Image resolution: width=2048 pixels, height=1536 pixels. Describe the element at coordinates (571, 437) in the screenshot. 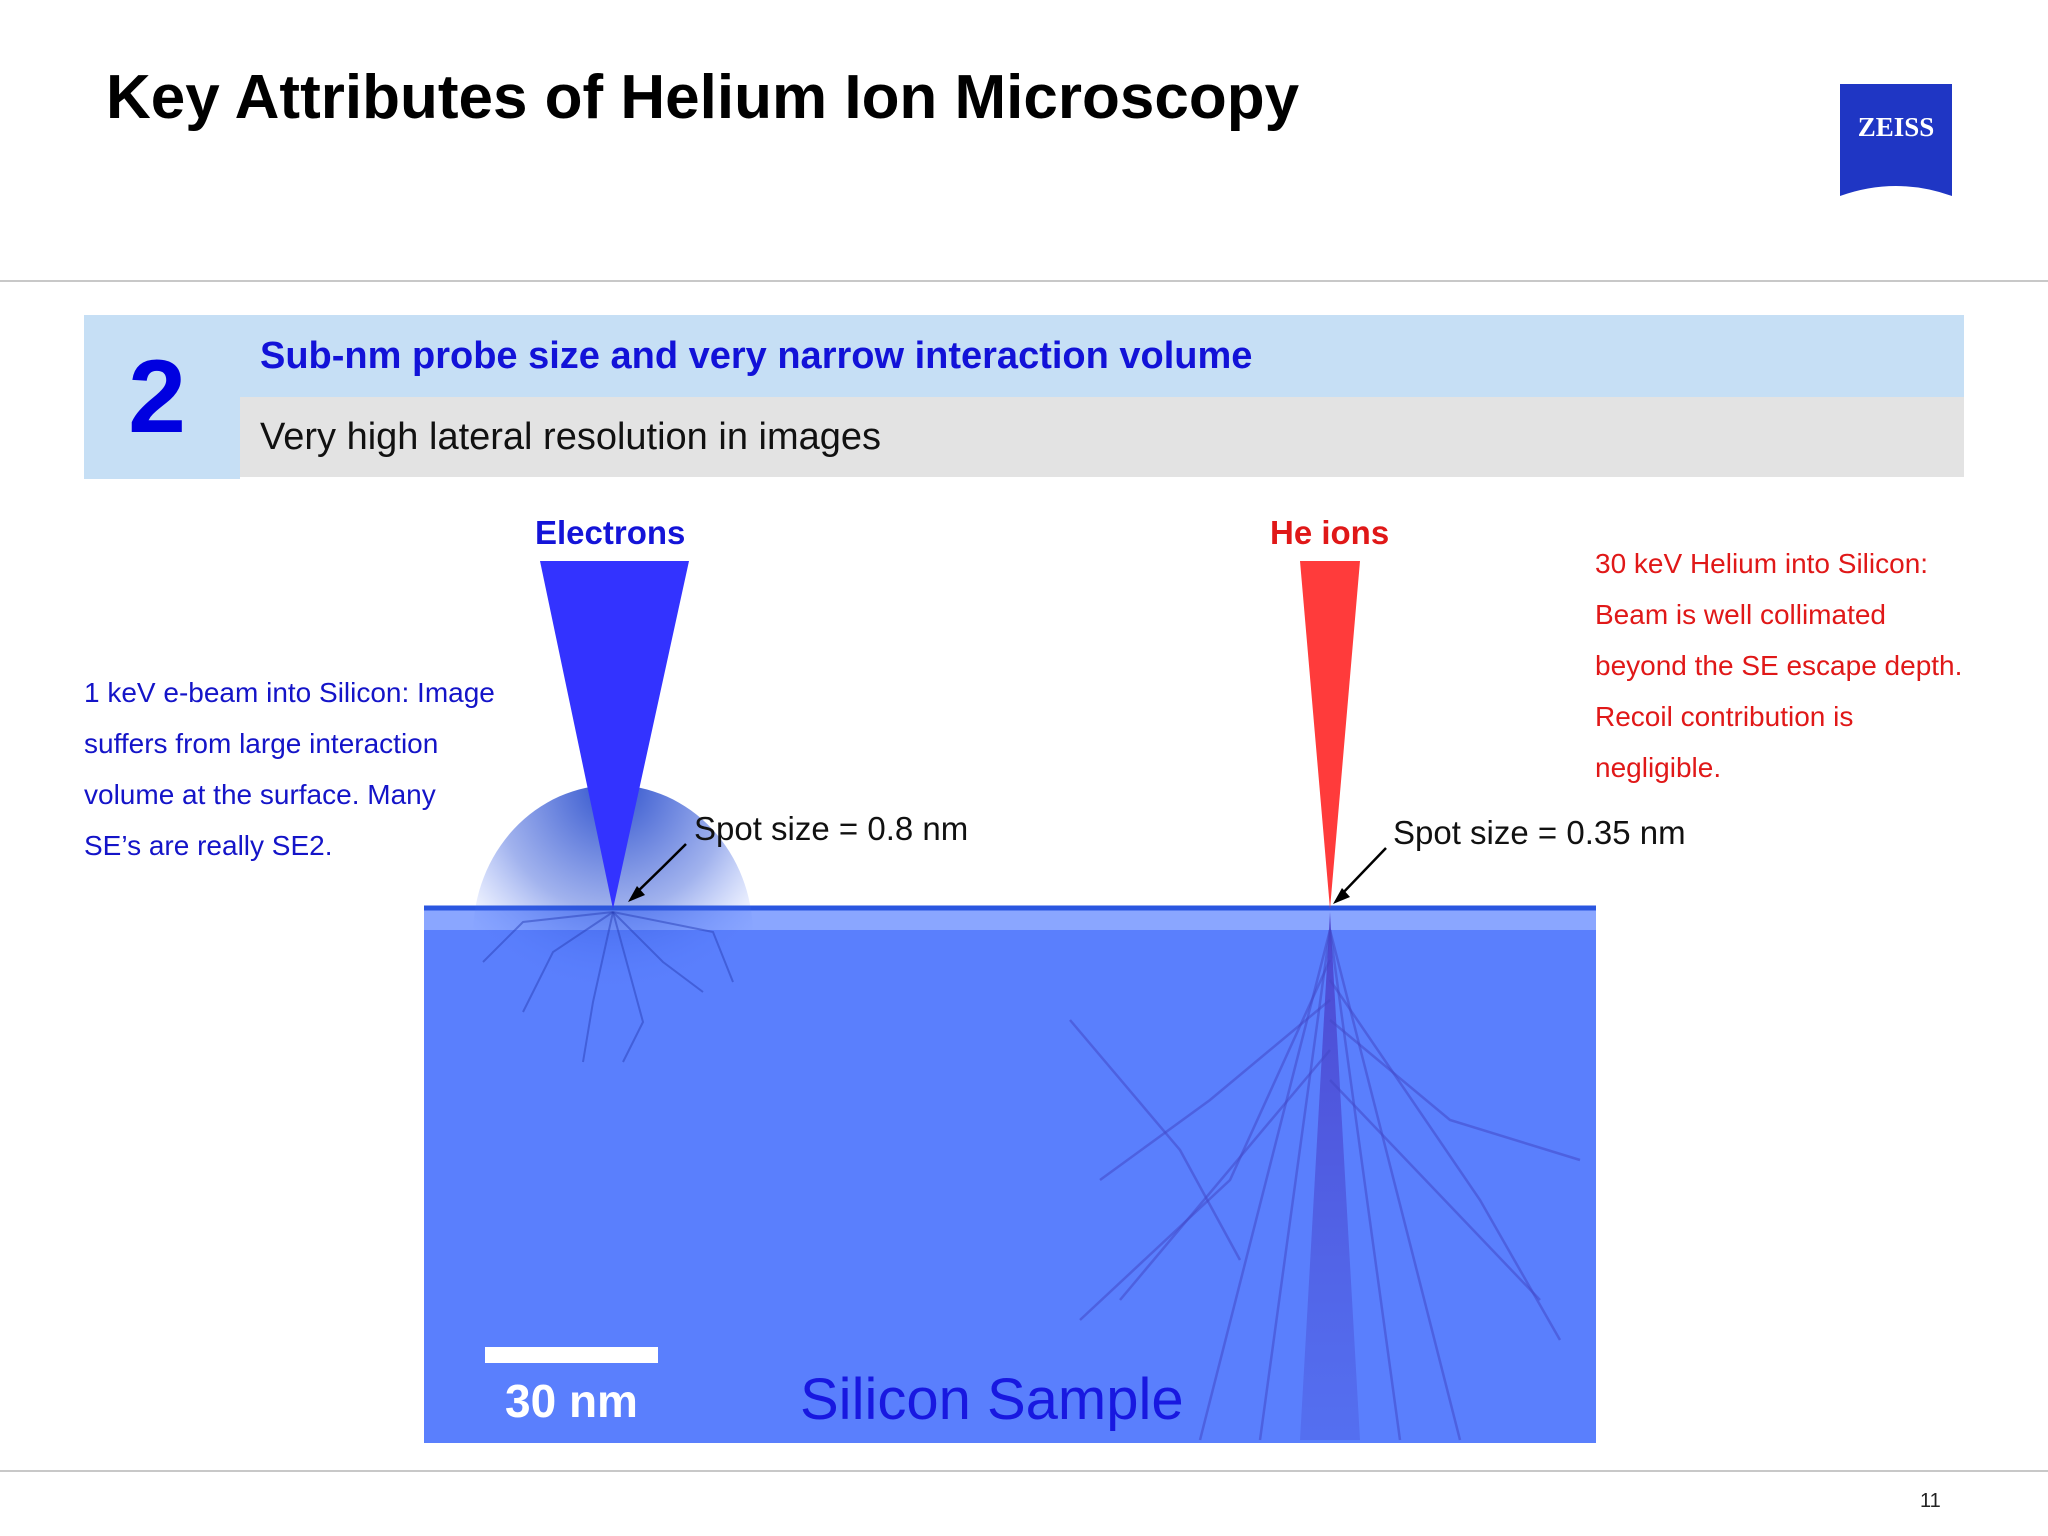

I see `attribute-subheading: Very high lateral resolution in images` at that location.